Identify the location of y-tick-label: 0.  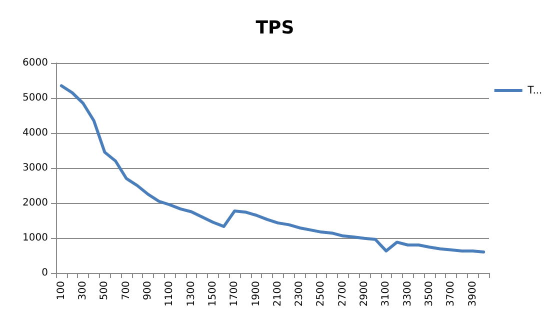
(45, 273).